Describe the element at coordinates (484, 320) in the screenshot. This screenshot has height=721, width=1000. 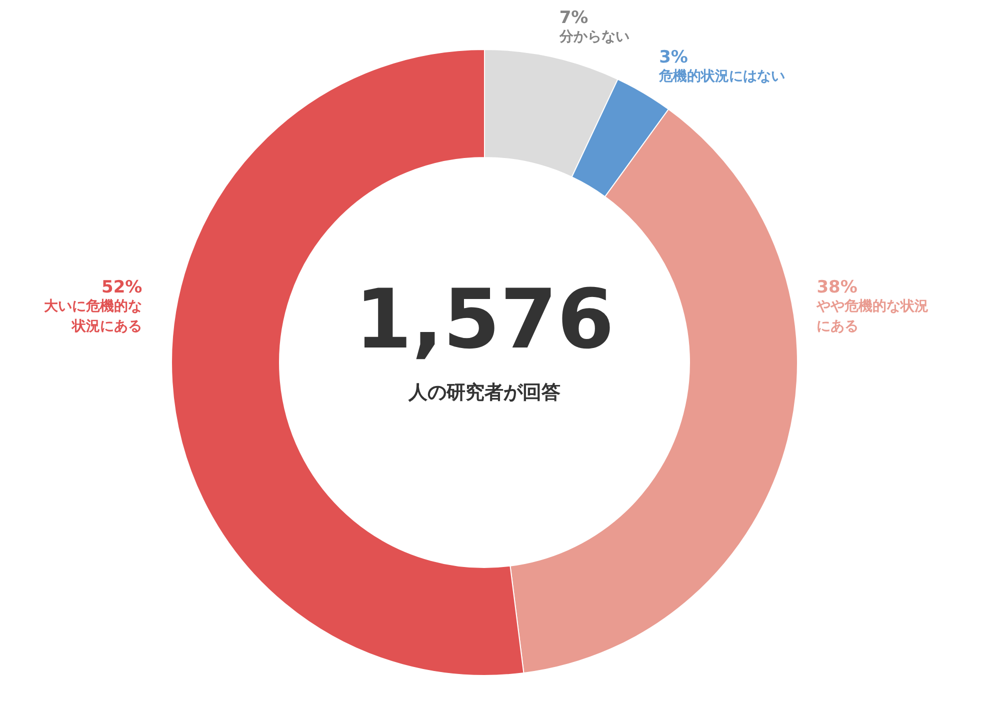
I see `text: 1,576` at that location.